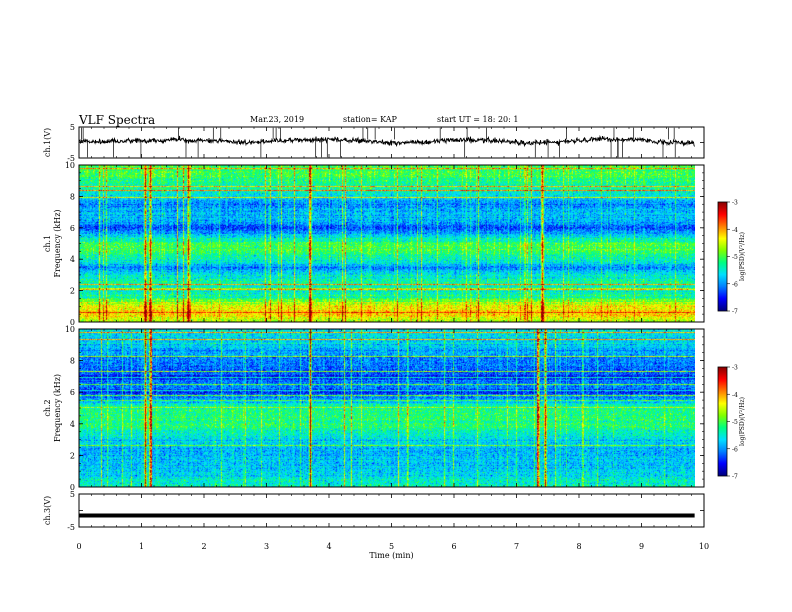 This screenshot has width=792, height=612. I want to click on x-tick-label: 4, so click(328, 546).